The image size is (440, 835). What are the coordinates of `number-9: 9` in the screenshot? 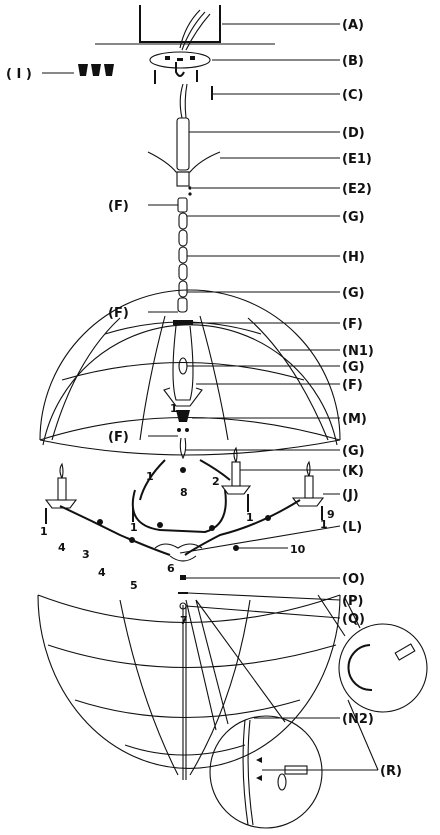 It's located at (331, 514).